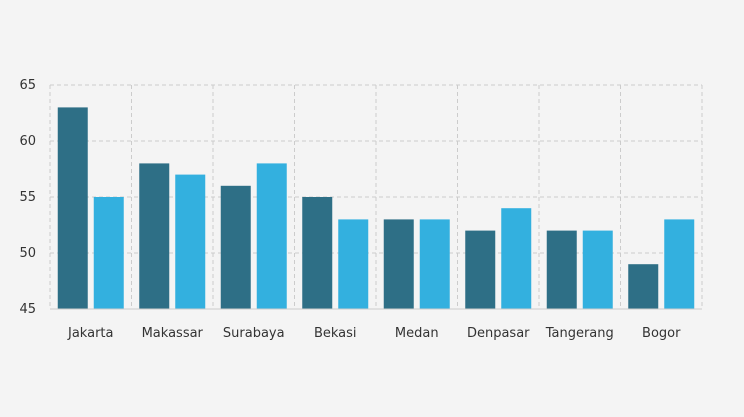  What do you see at coordinates (335, 333) in the screenshot?
I see `x-tick-label: Bekasi` at bounding box center [335, 333].